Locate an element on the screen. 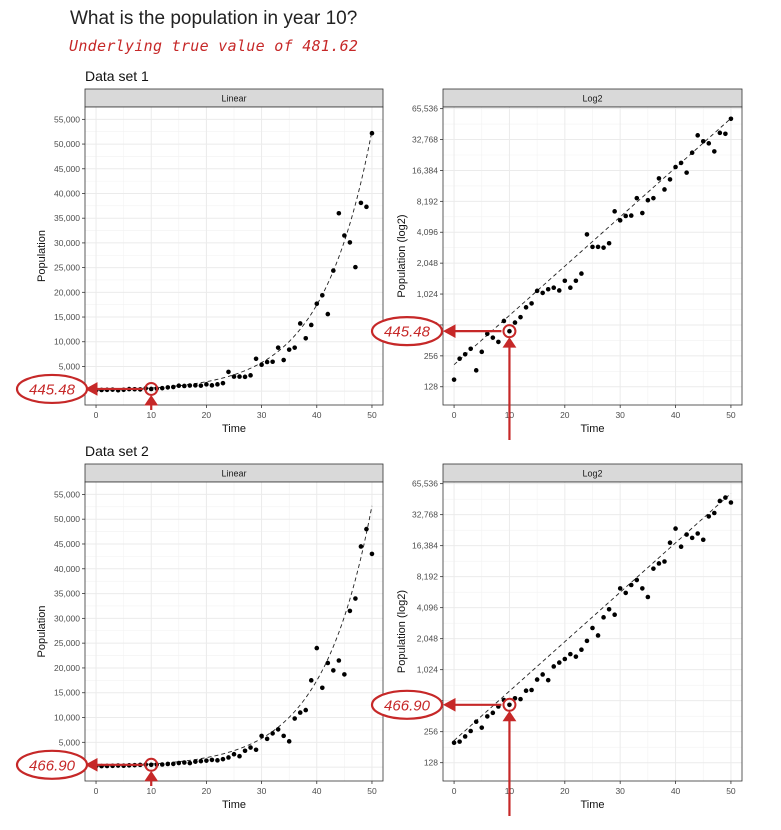  ds2-log-y-tick-label: 1,024 is located at coordinates (428, 670).